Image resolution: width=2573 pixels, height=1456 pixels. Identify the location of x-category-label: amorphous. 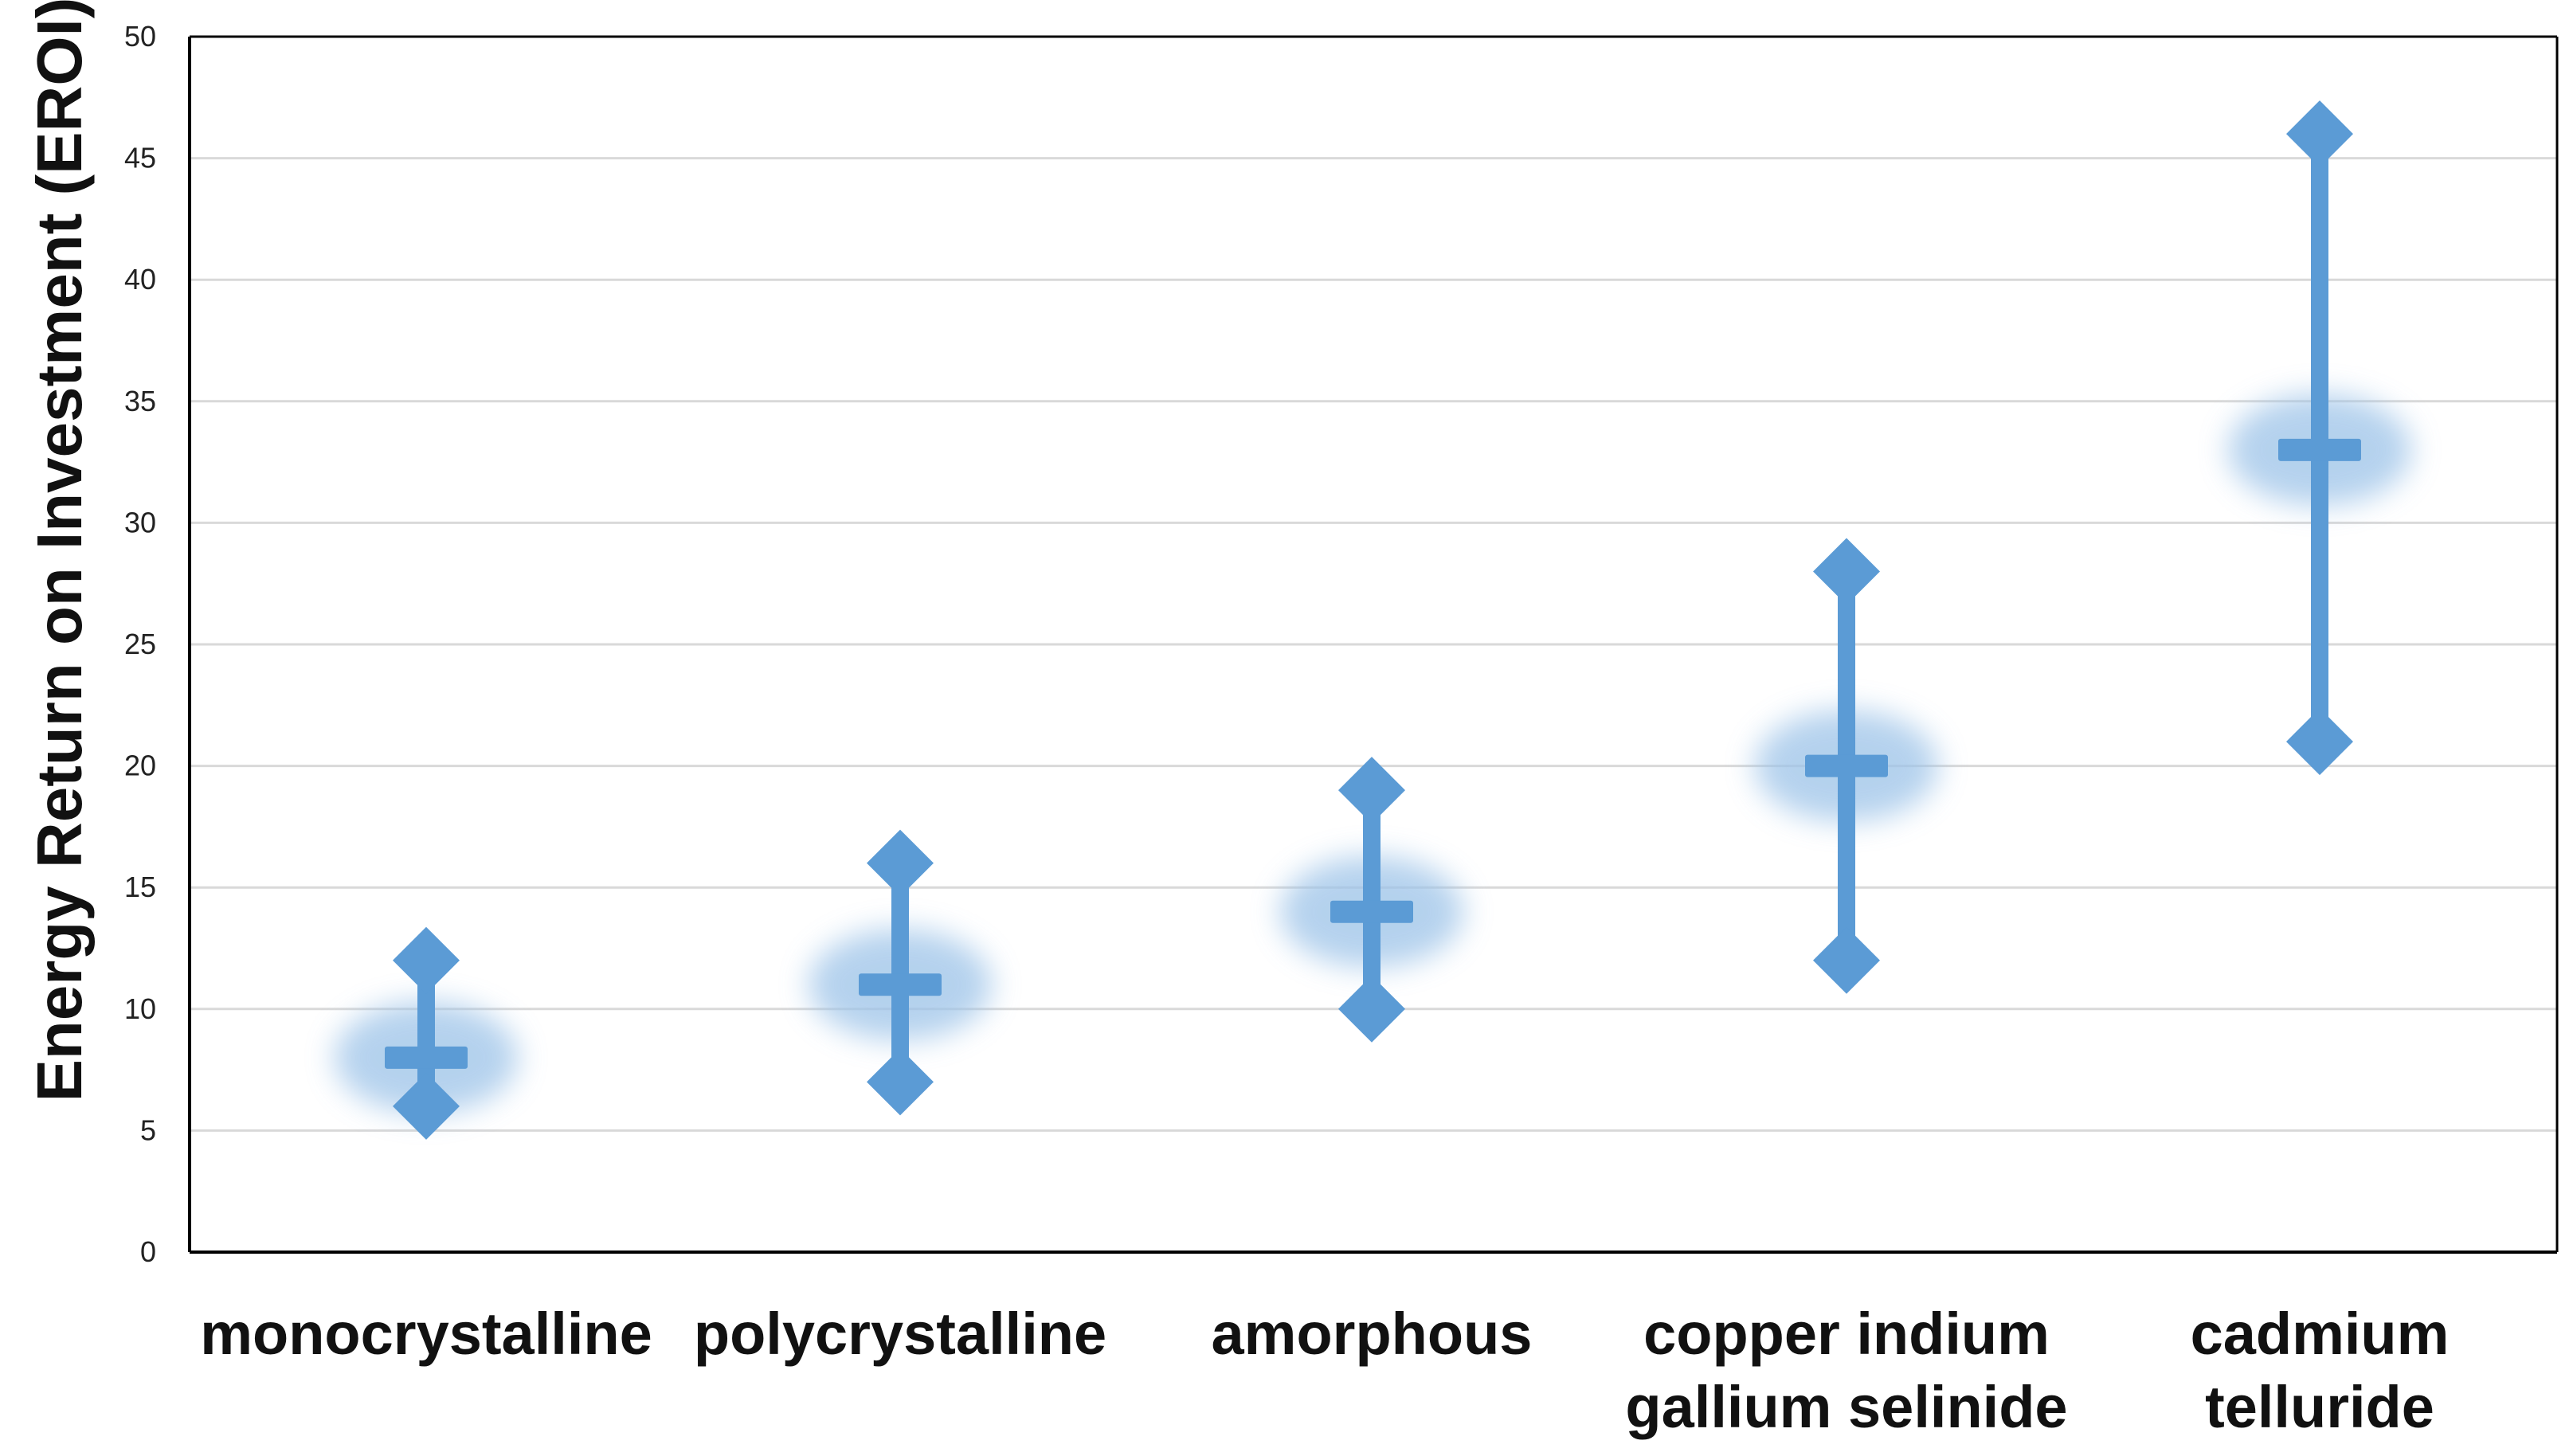
(1372, 1334).